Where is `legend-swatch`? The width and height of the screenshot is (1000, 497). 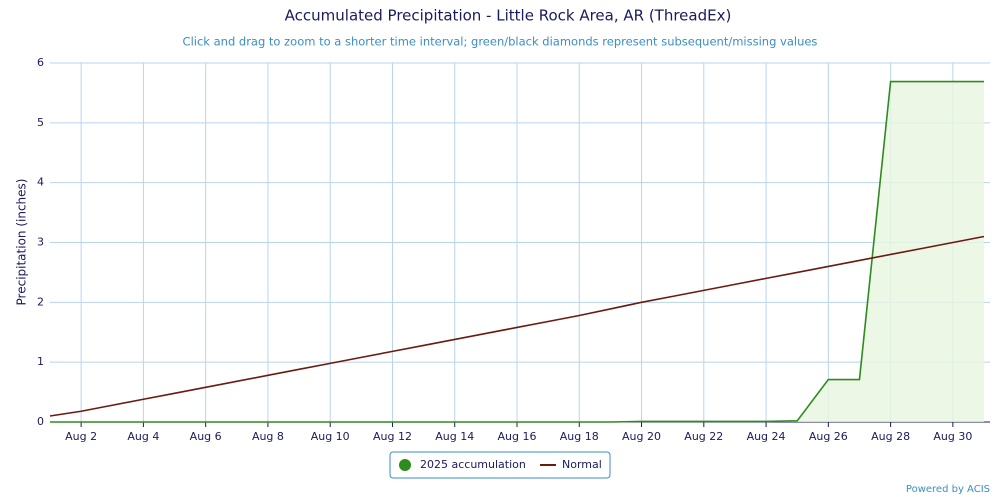 legend-swatch is located at coordinates (405, 465).